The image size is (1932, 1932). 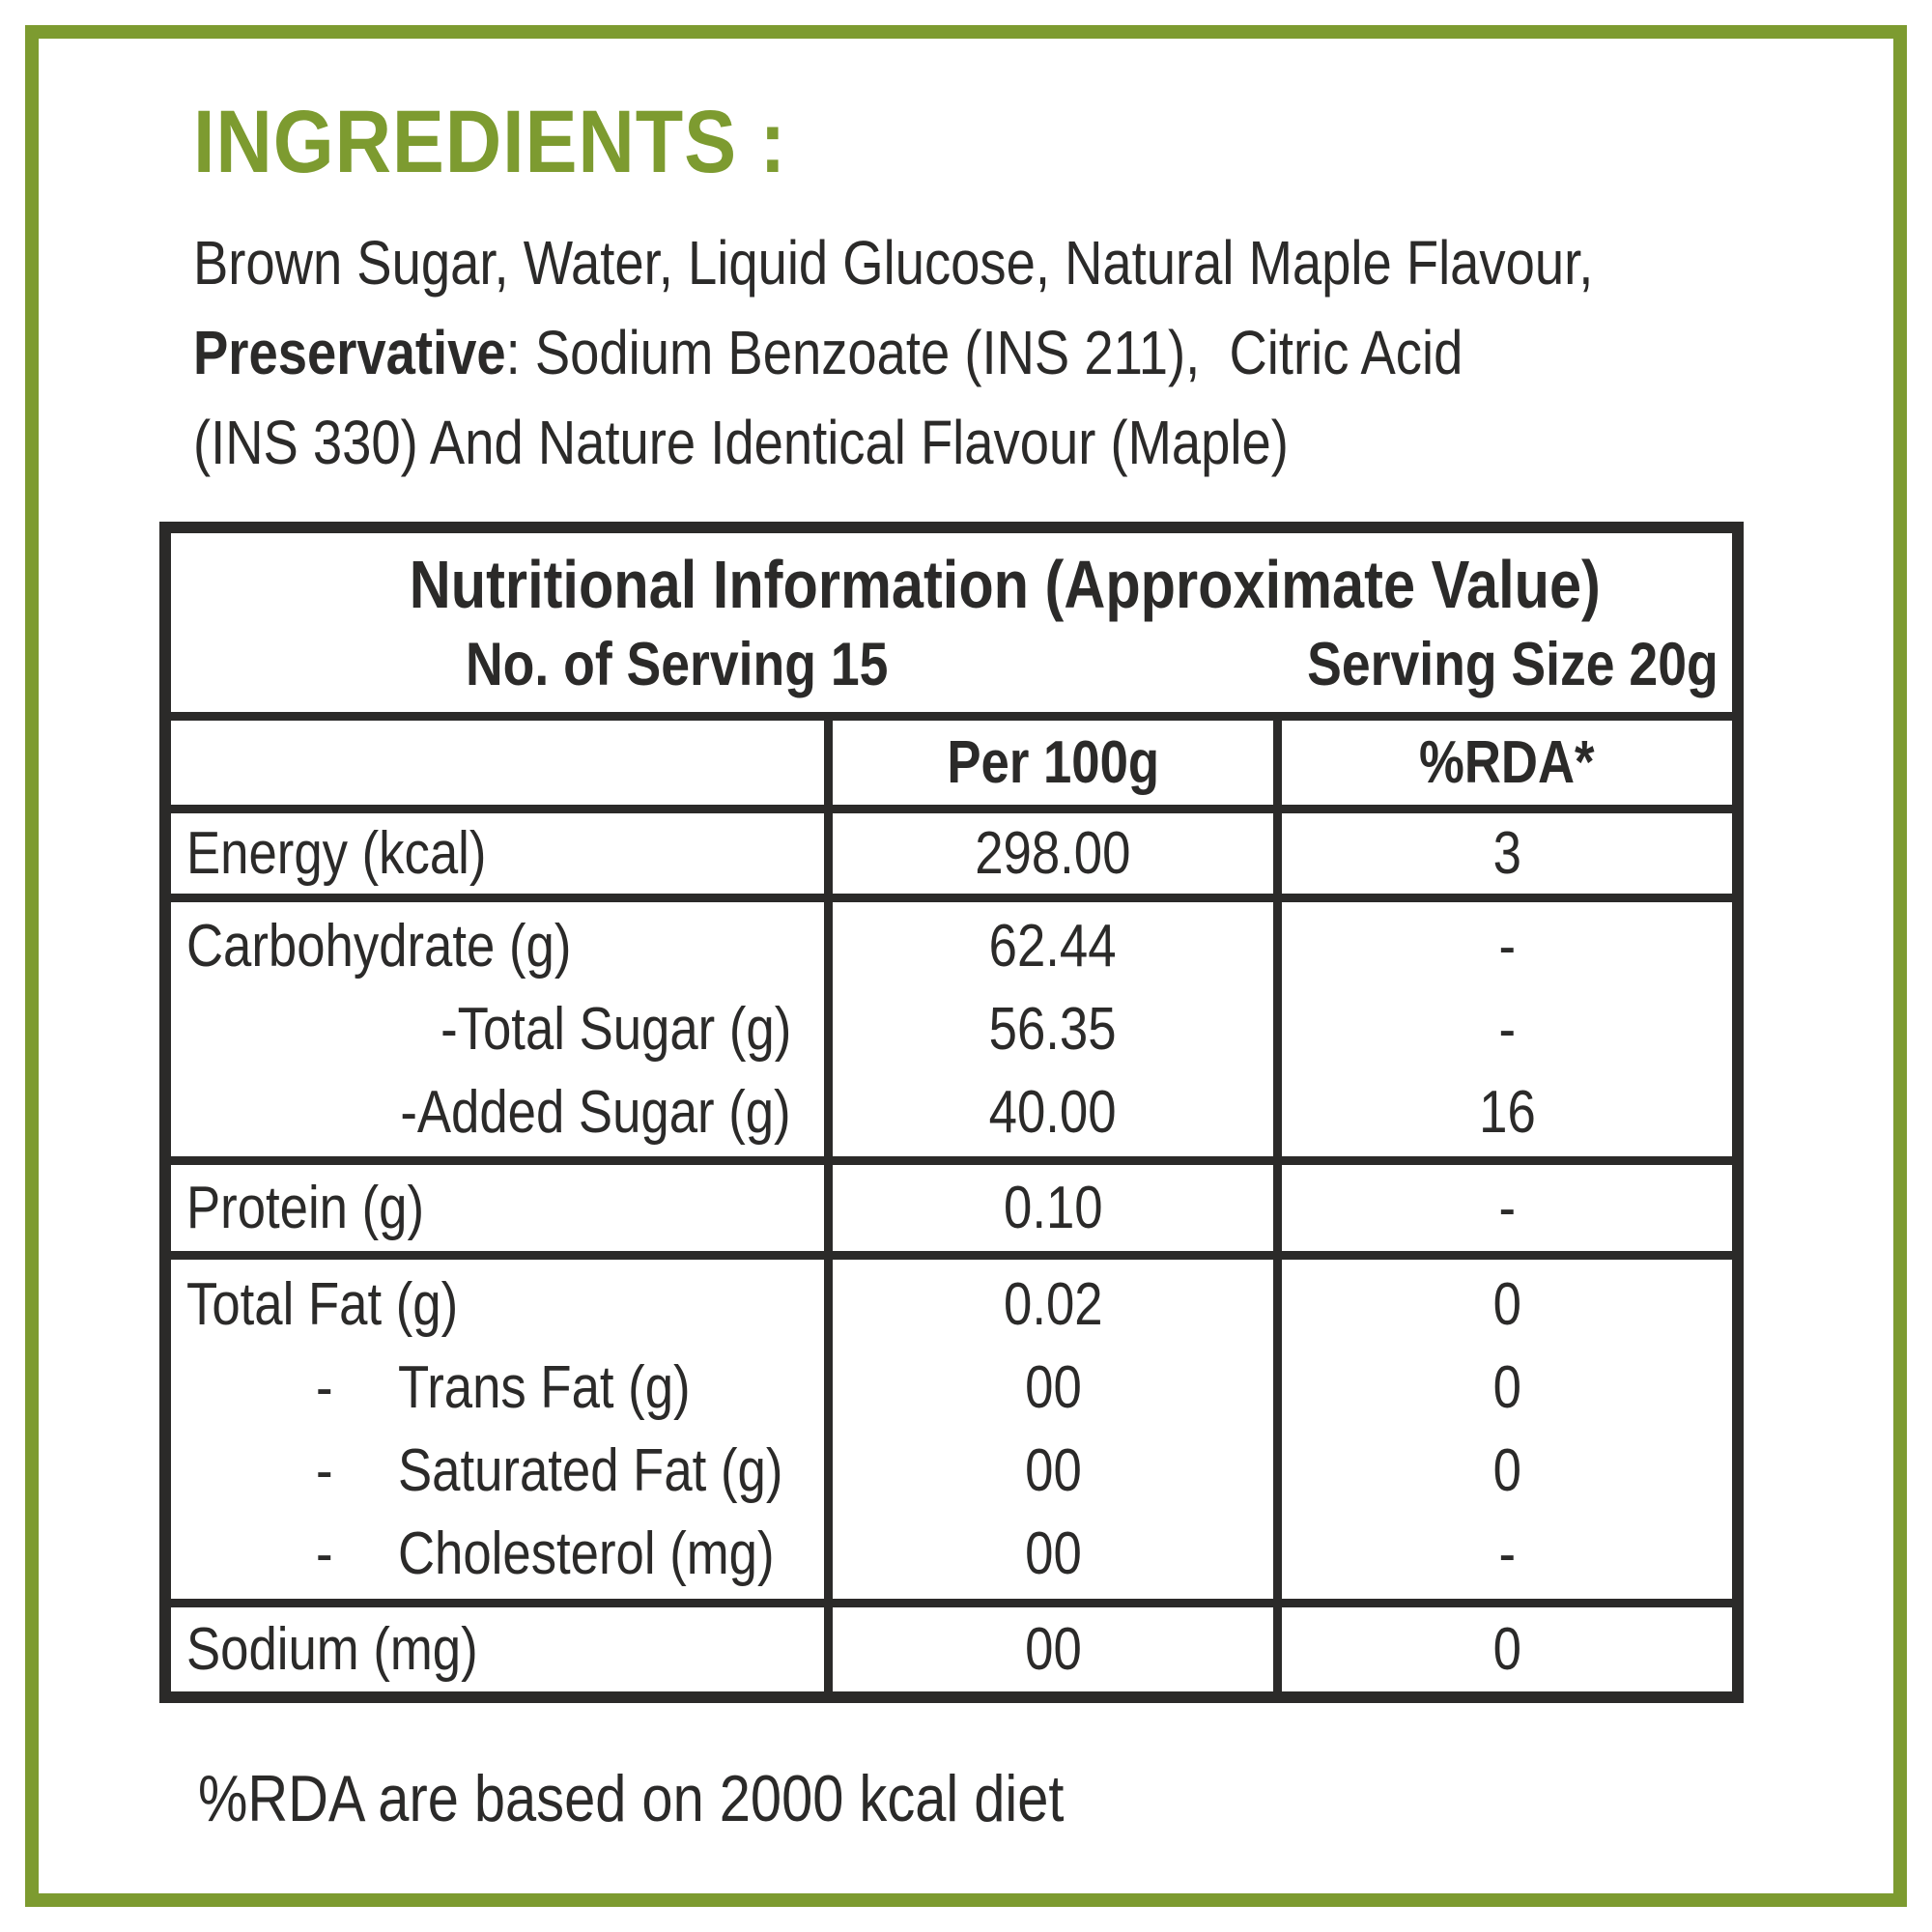 I want to click on added-sugar-label: -Added Sugar (g), so click(x=595, y=1112).